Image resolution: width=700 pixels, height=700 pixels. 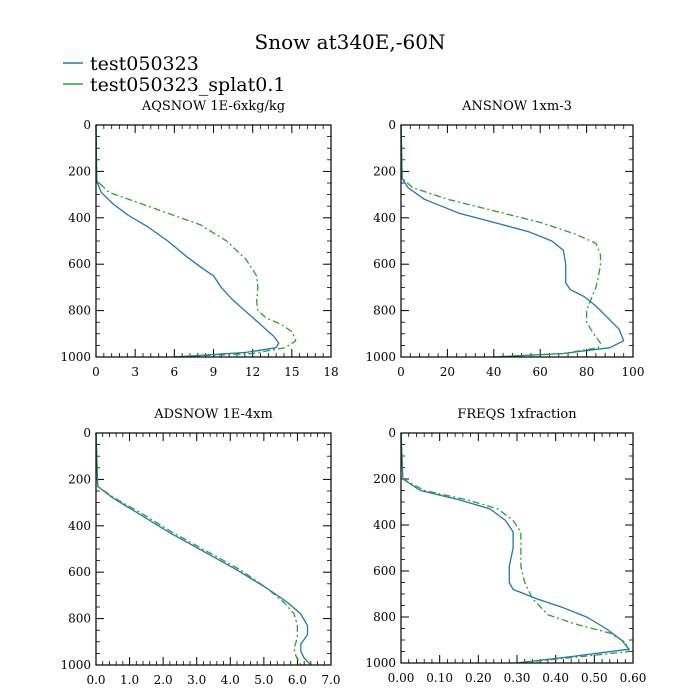 What do you see at coordinates (633, 678) in the screenshot?
I see `x-tick-label: 0.60` at bounding box center [633, 678].